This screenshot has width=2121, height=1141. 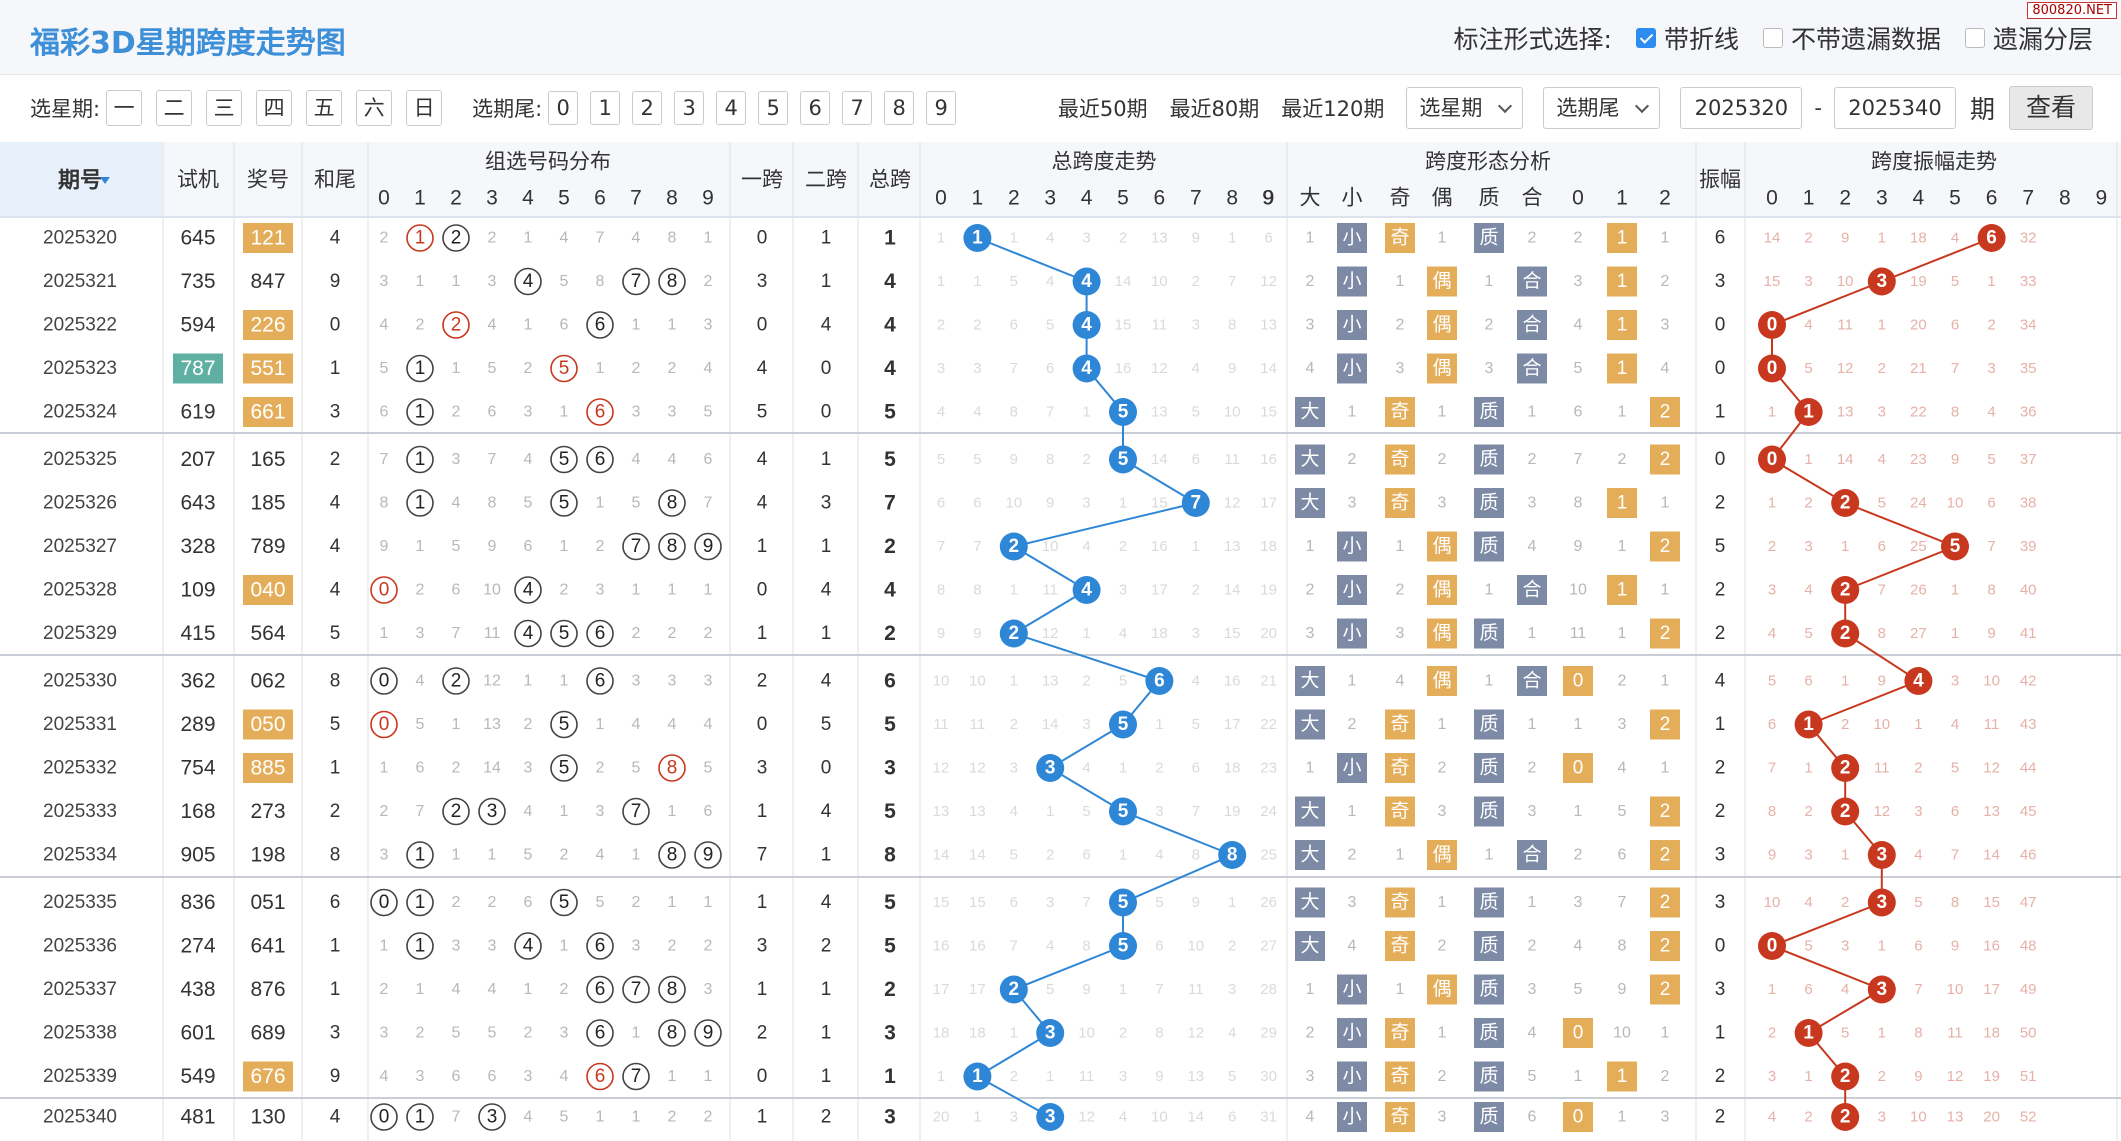 I want to click on layer-option-label: 遗漏分层, so click(x=2042, y=39).